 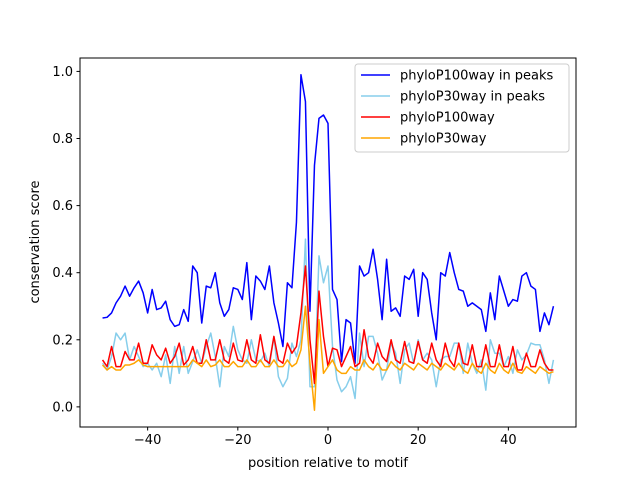 I want to click on x-tick-label: −20, so click(x=237, y=440).